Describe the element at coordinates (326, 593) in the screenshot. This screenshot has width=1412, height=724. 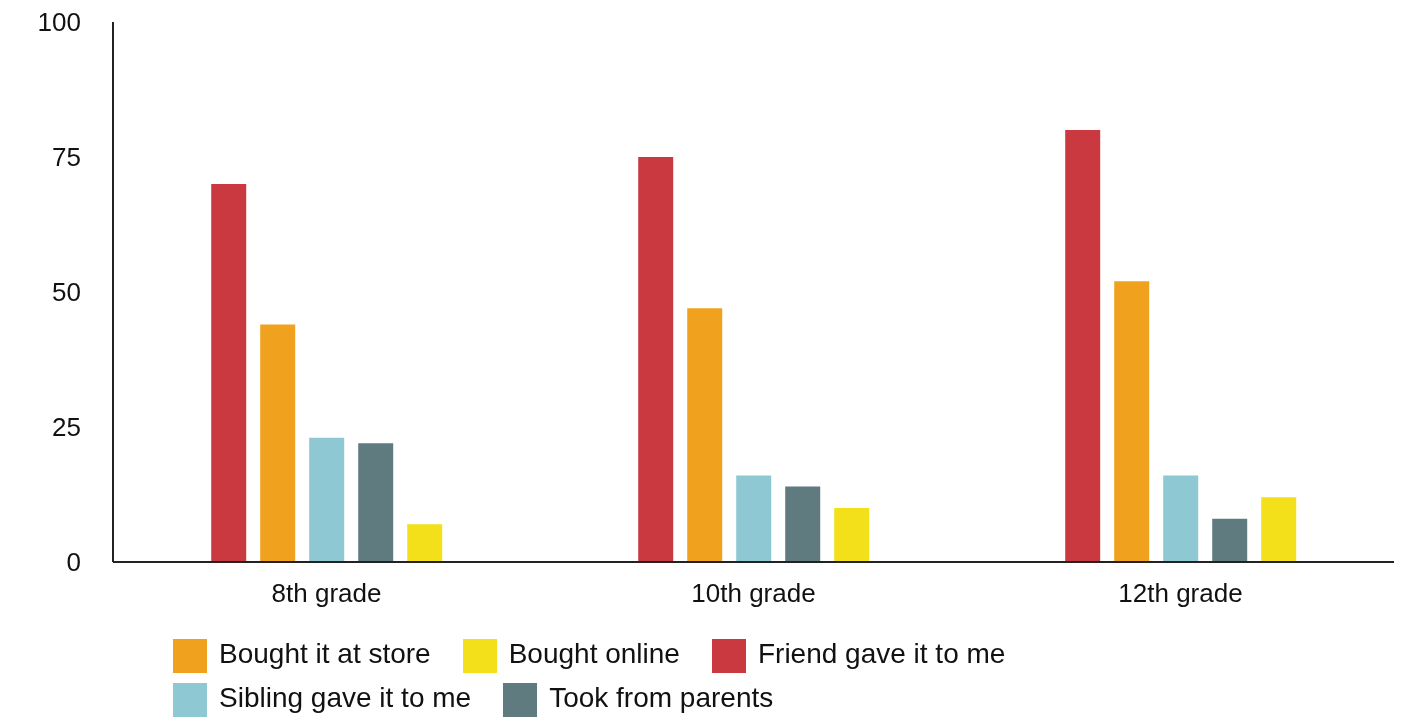
I see `x-tick-label: 8th grade` at that location.